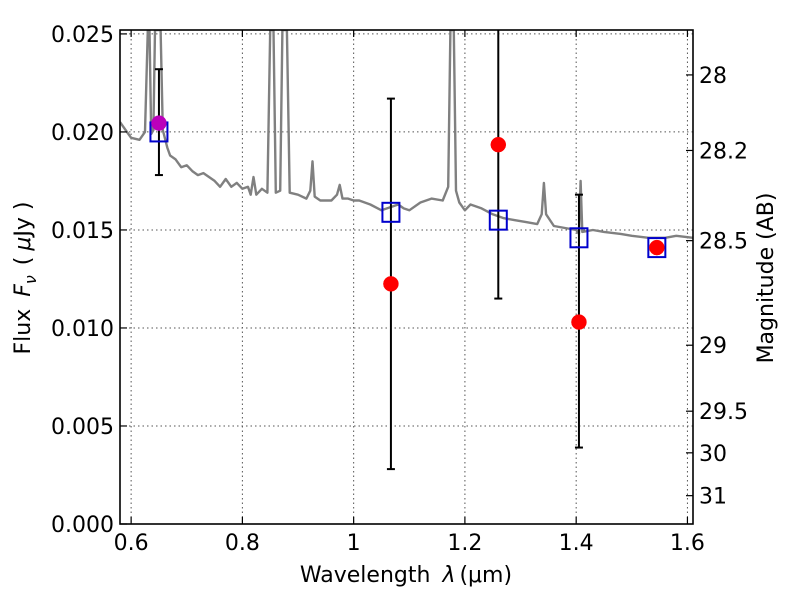 This screenshot has width=800, height=600. Describe the element at coordinates (82, 525) in the screenshot. I see `y-tick-label: 0.000` at that location.